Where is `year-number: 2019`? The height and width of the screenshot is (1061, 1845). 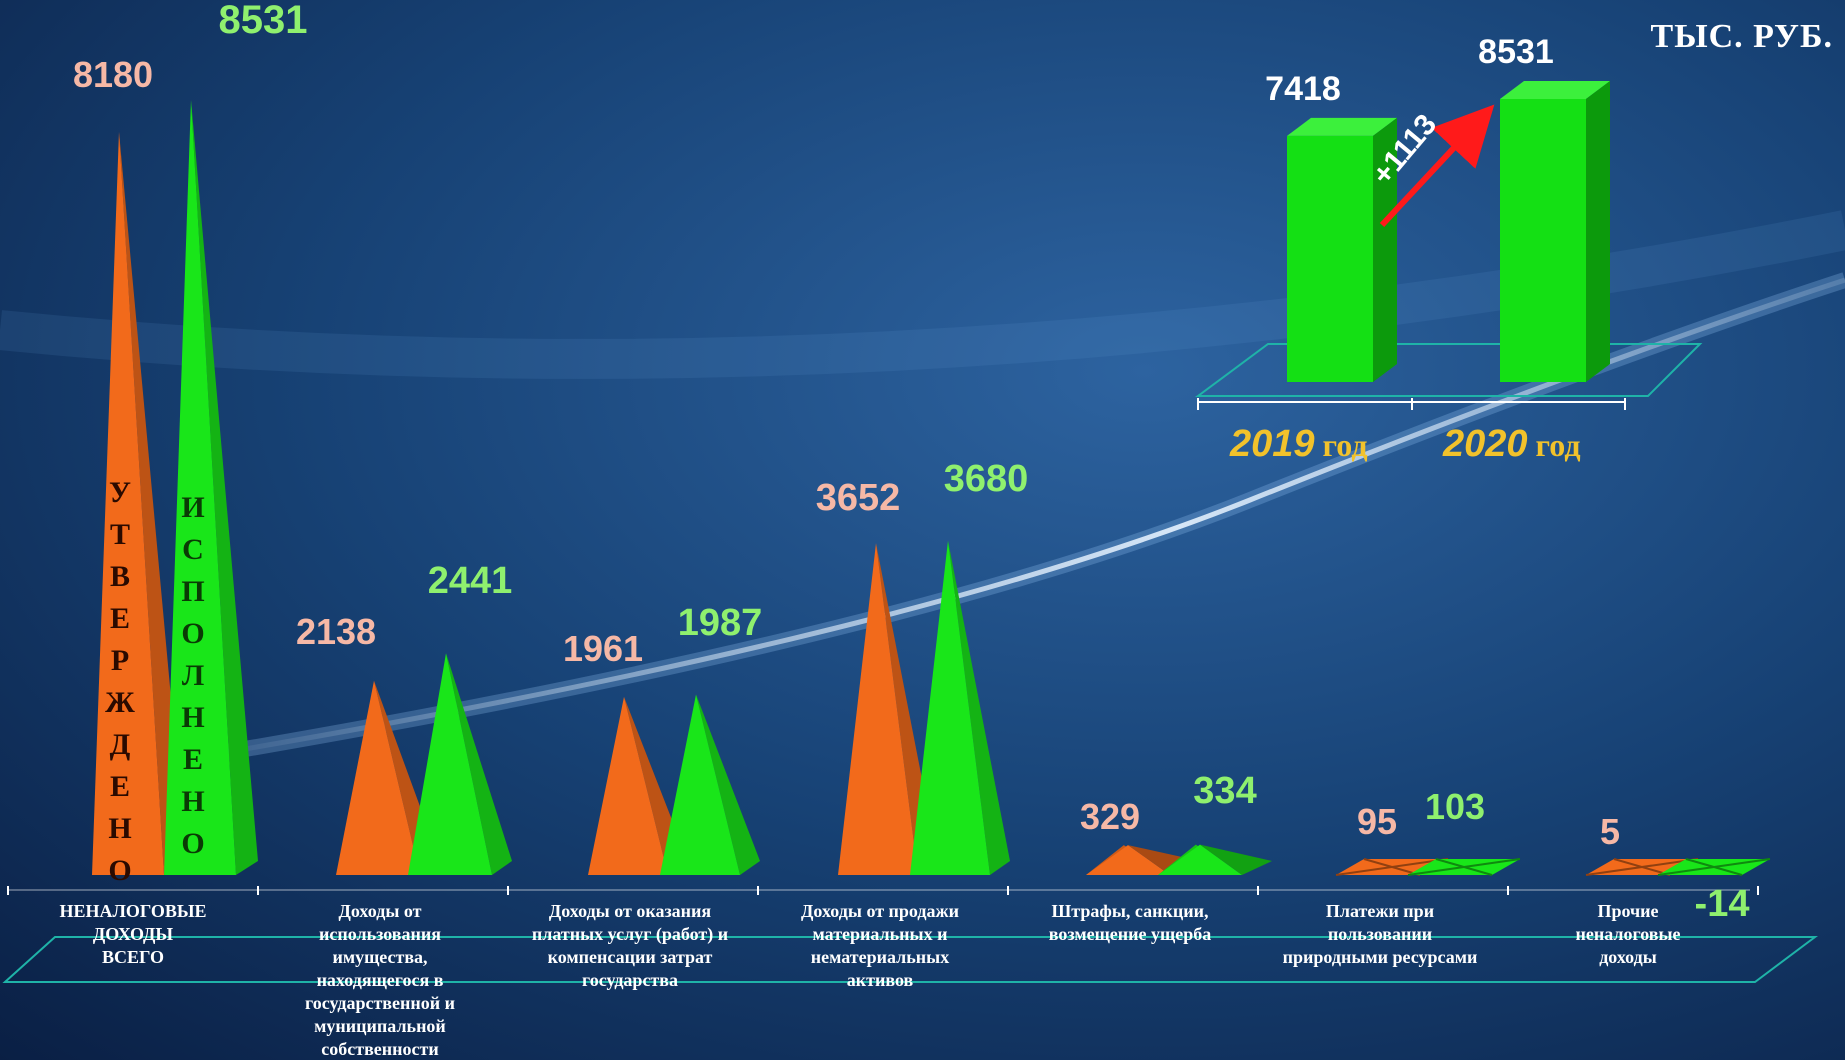
year-number: 2019 is located at coordinates (1272, 444).